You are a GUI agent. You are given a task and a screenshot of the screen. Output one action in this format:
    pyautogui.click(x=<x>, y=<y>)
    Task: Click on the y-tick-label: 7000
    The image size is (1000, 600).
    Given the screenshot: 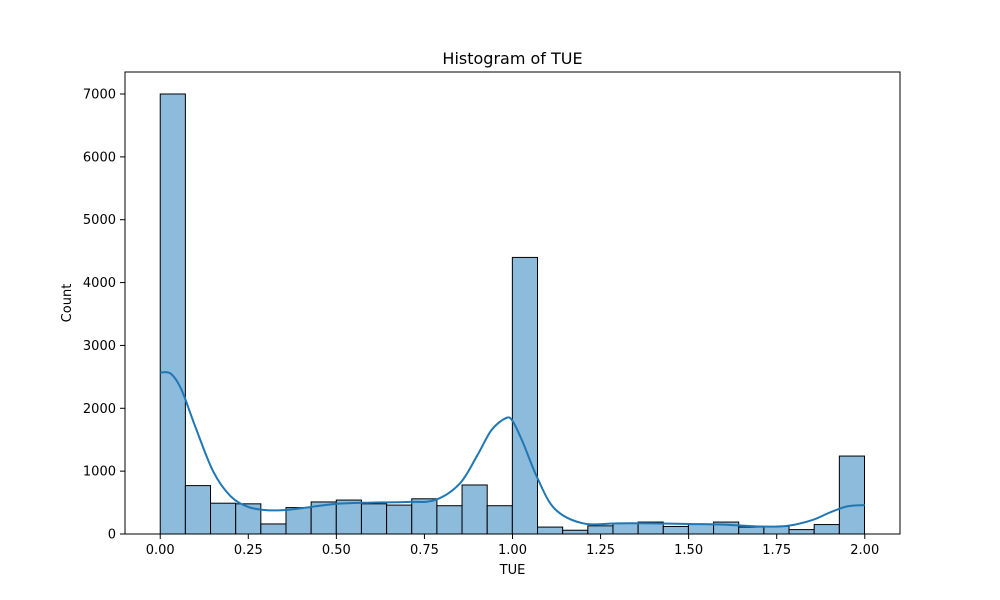 What is the action you would take?
    pyautogui.click(x=99, y=95)
    